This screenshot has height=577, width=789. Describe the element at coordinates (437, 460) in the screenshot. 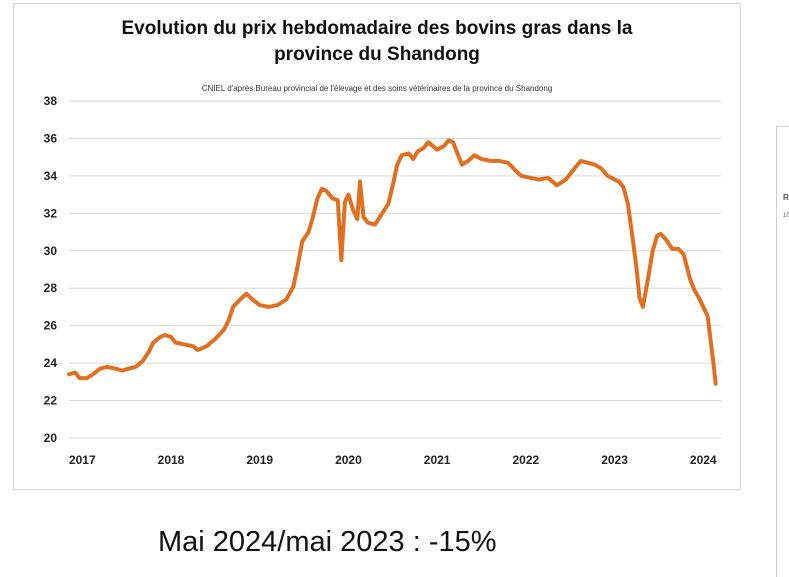

I see `x-tick-label: 2021` at that location.